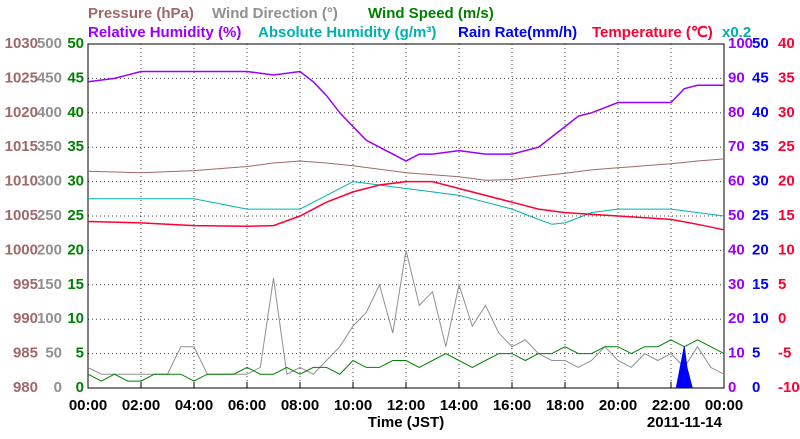 The image size is (800, 439). I want to click on legend-label: Absolute Humidity (g/m³), so click(347, 32).